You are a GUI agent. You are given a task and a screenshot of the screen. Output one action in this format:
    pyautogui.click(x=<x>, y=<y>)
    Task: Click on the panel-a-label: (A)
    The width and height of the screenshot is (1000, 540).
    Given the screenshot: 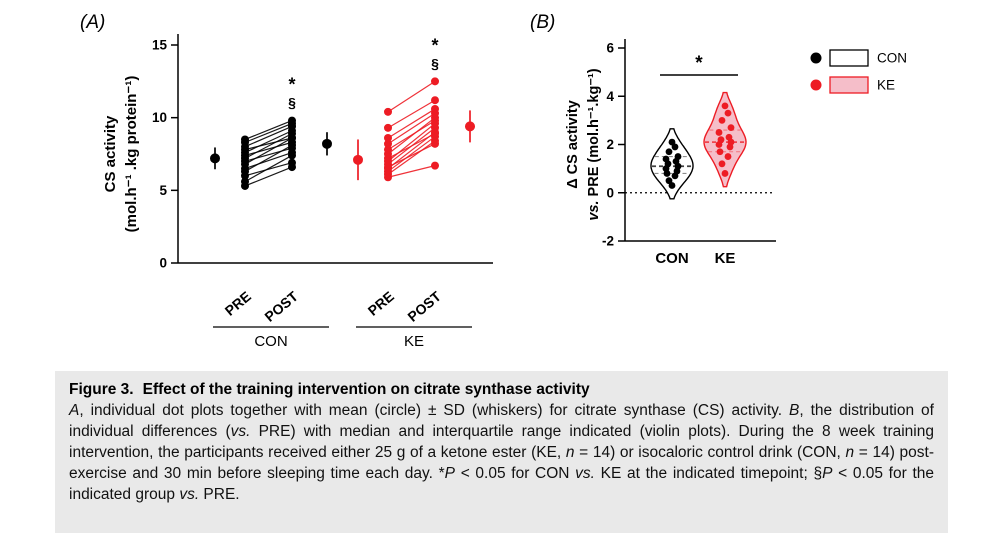 What is the action you would take?
    pyautogui.click(x=93, y=22)
    